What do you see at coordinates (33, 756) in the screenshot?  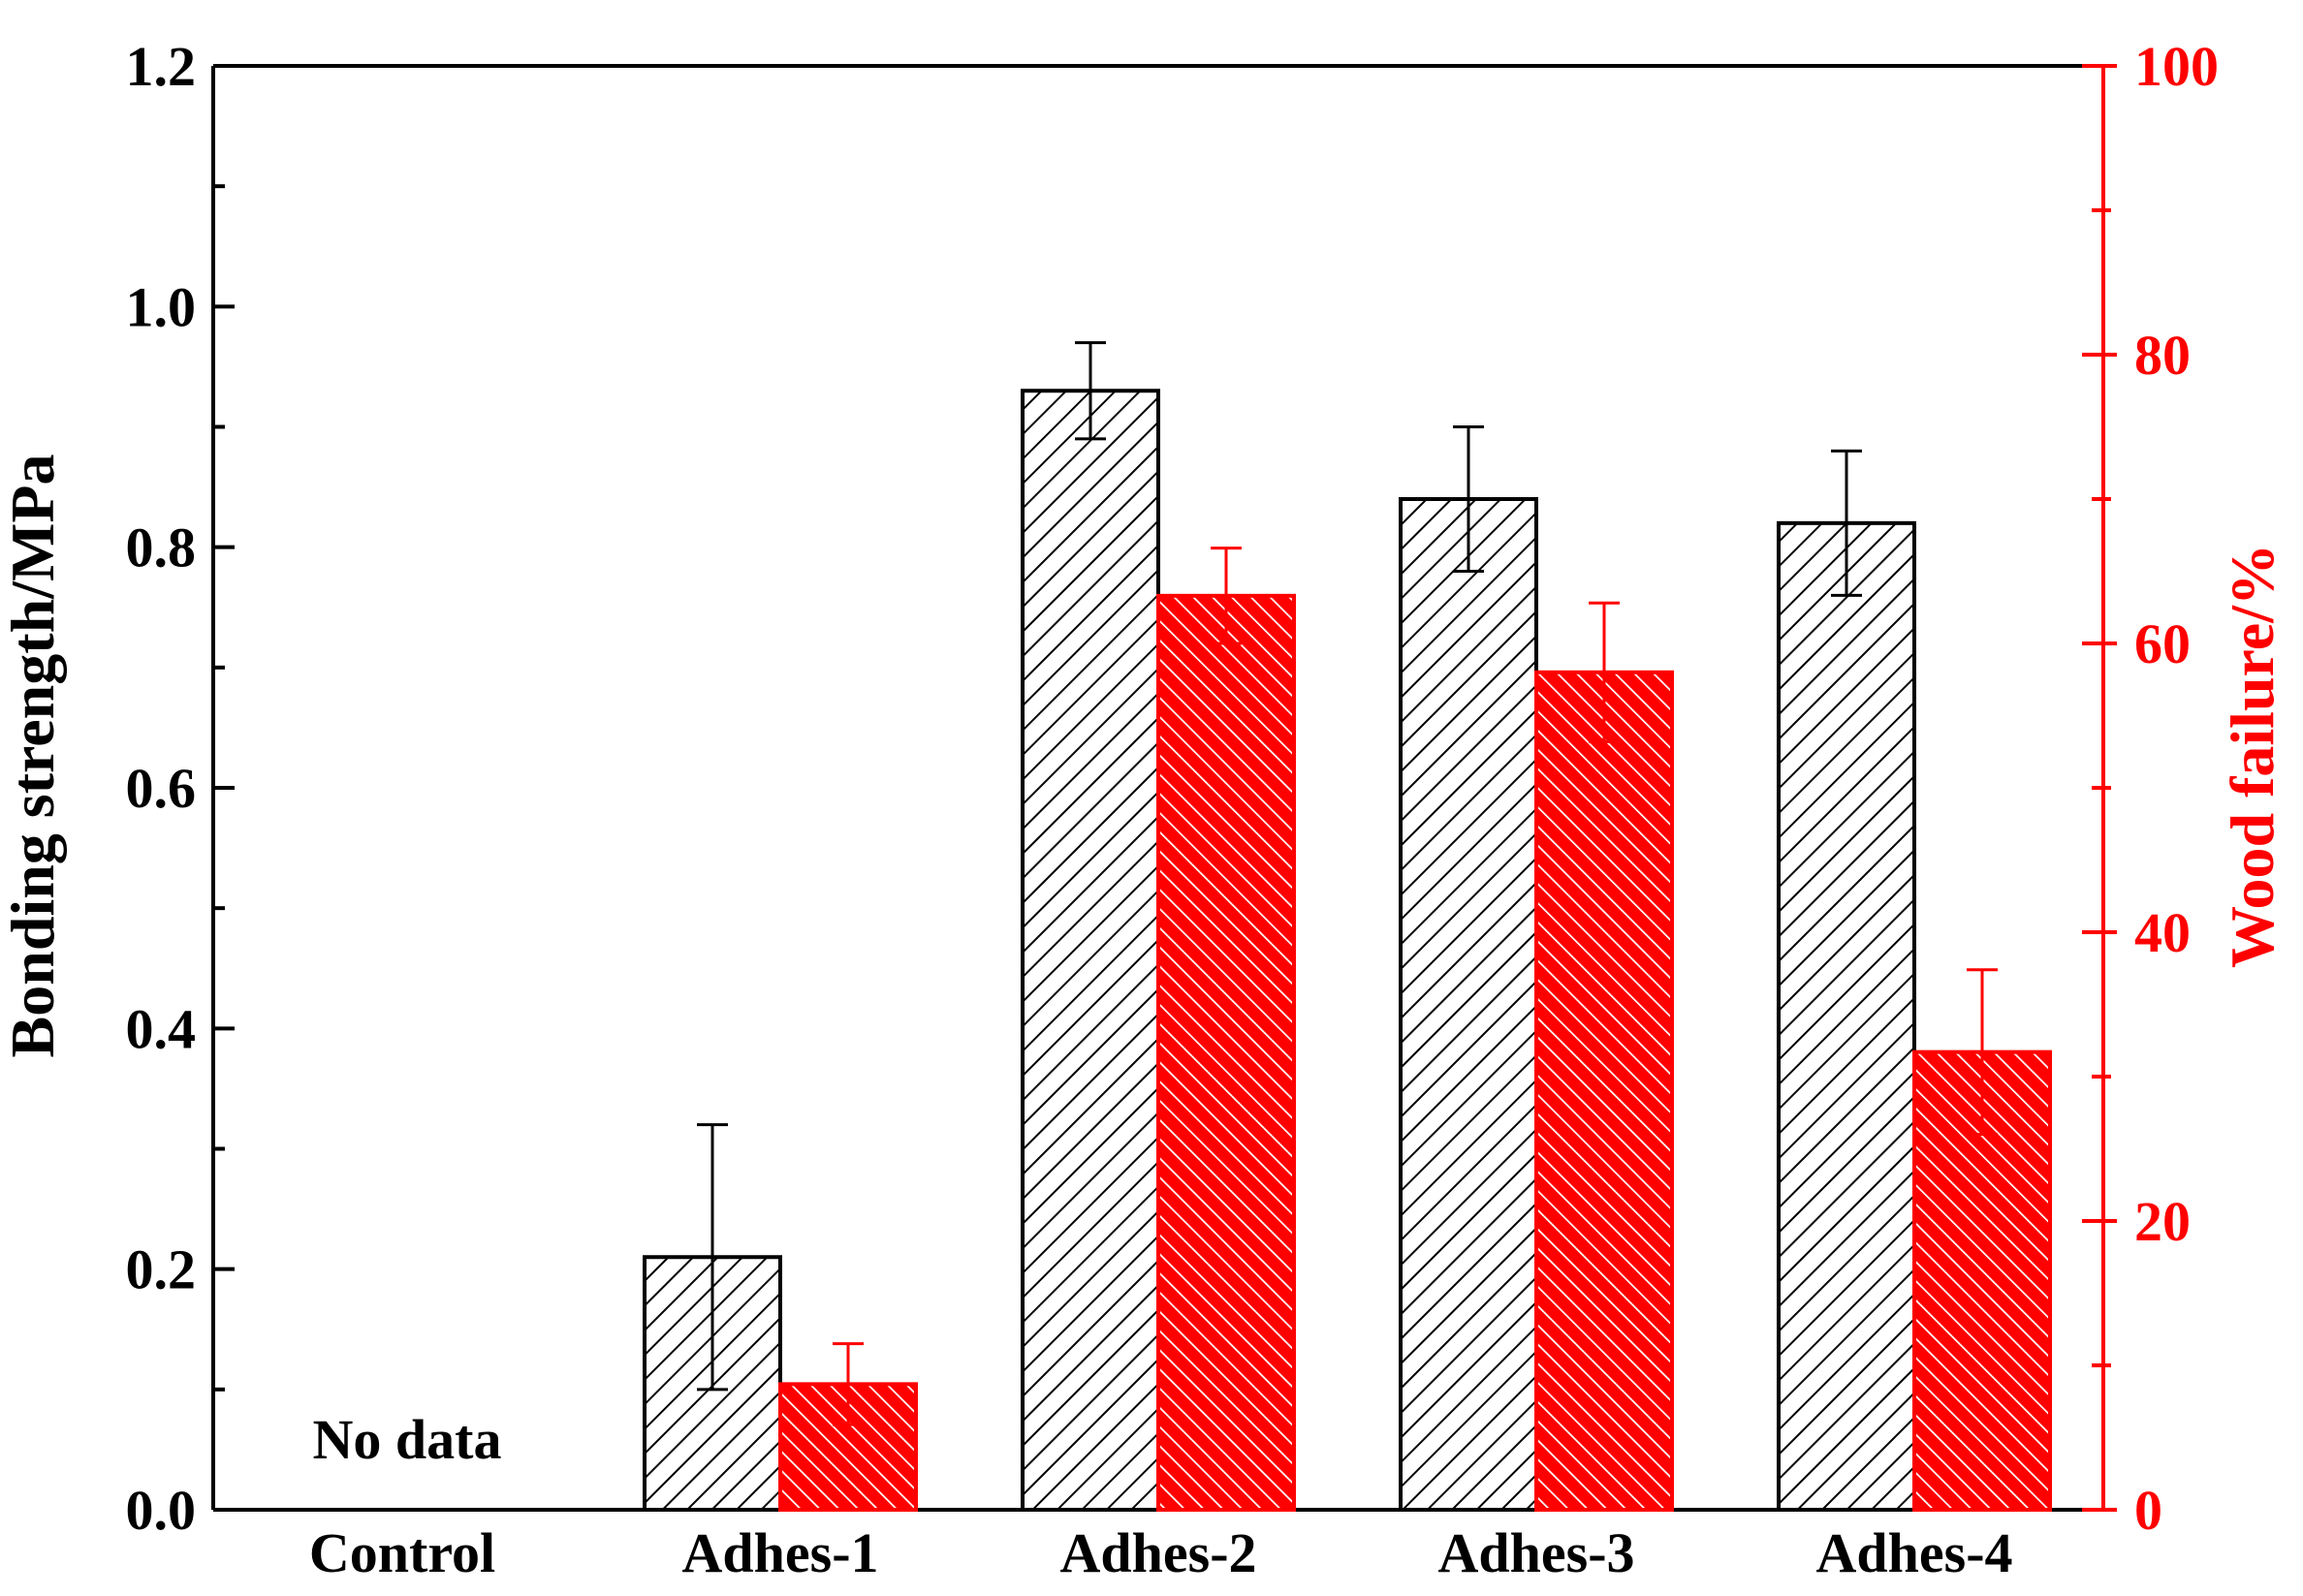 I see `y-axis-title: Bonding strength/MPa` at bounding box center [33, 756].